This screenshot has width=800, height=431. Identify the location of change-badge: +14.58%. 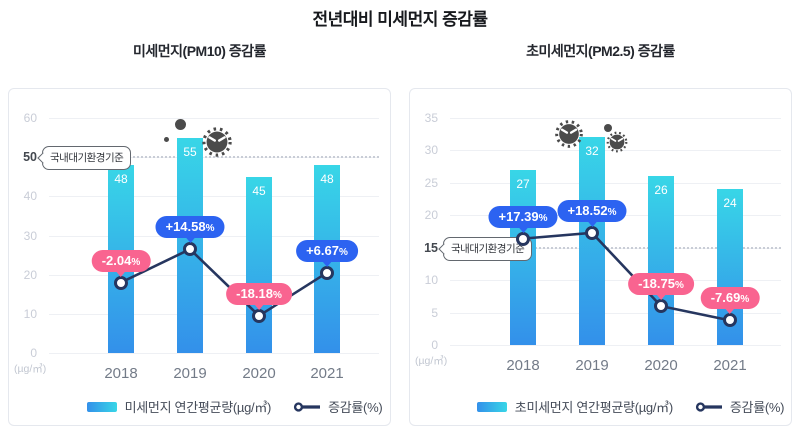
(190, 227).